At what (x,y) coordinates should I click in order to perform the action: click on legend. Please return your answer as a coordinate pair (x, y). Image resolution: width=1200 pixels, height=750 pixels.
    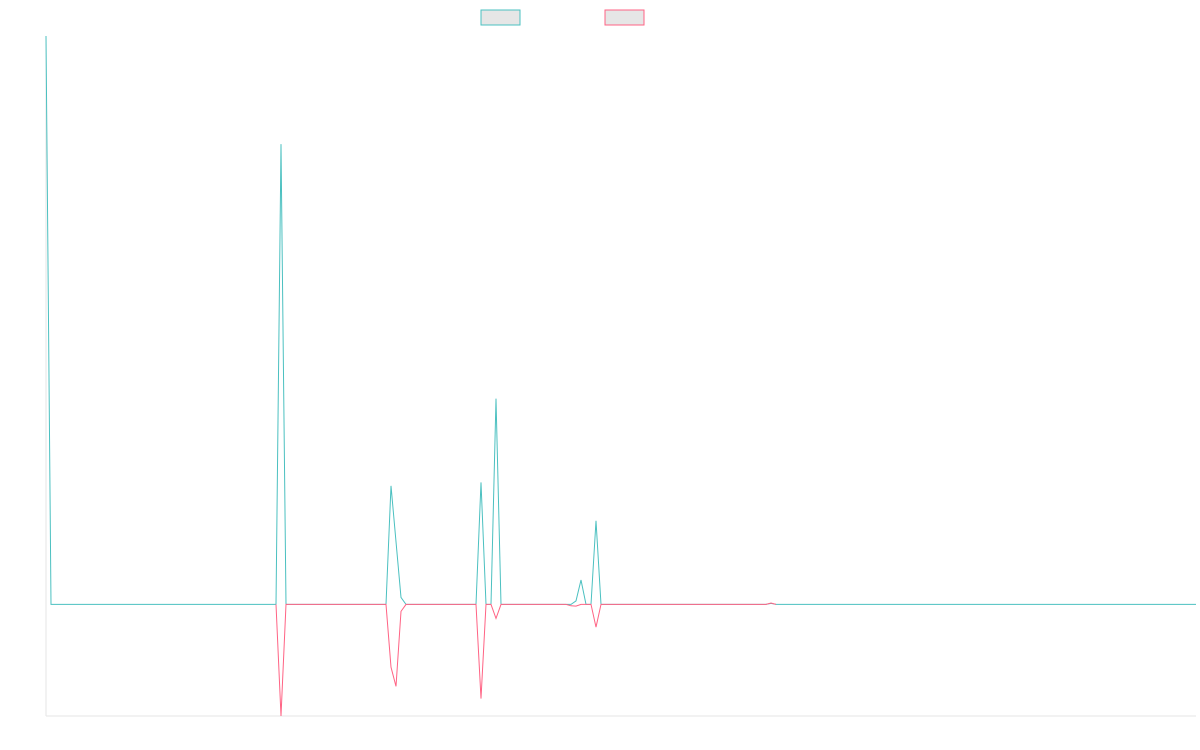
    Looking at the image, I should click on (562, 17).